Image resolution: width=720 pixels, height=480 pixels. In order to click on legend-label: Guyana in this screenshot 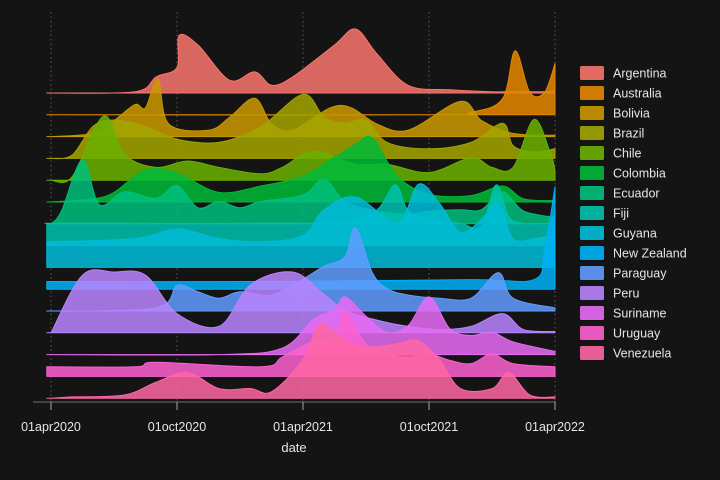, I will do `click(635, 234)`.